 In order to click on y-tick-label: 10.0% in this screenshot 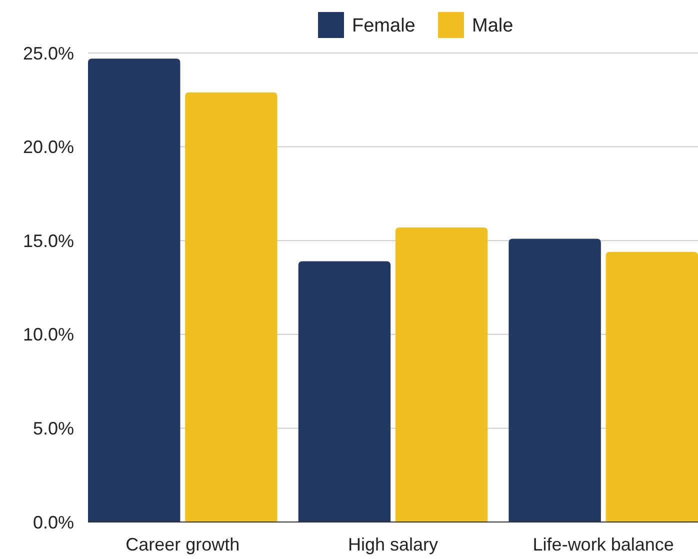, I will do `click(48, 334)`.